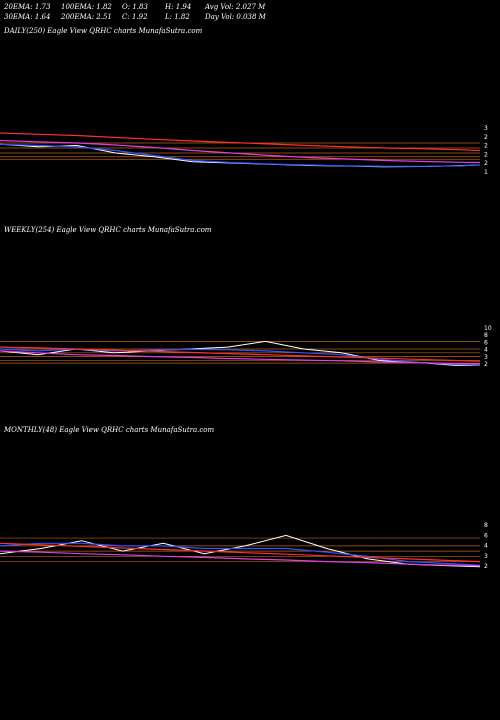 The image size is (500, 720). Describe the element at coordinates (486, 146) in the screenshot. I see `daily-axis-label-2: 2` at that location.